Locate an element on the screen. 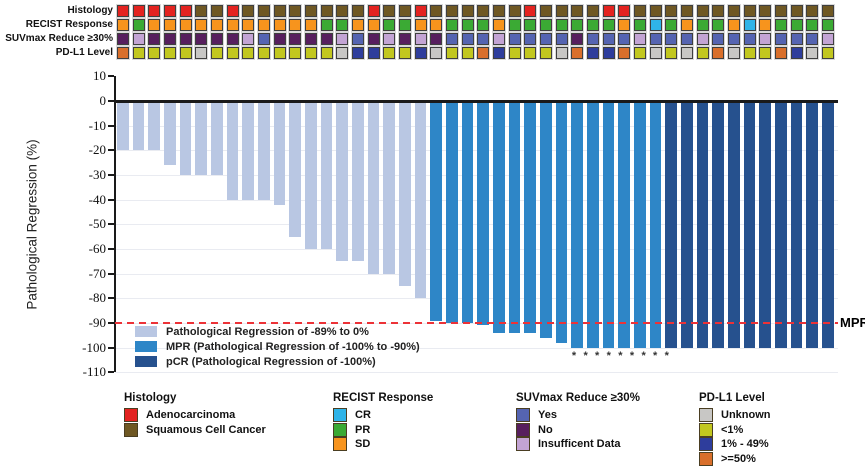 Image resolution: width=865 pixels, height=472 pixels. inplot-legend-label: pCR (Pathological Regression of -100%) is located at coordinates (271, 362).